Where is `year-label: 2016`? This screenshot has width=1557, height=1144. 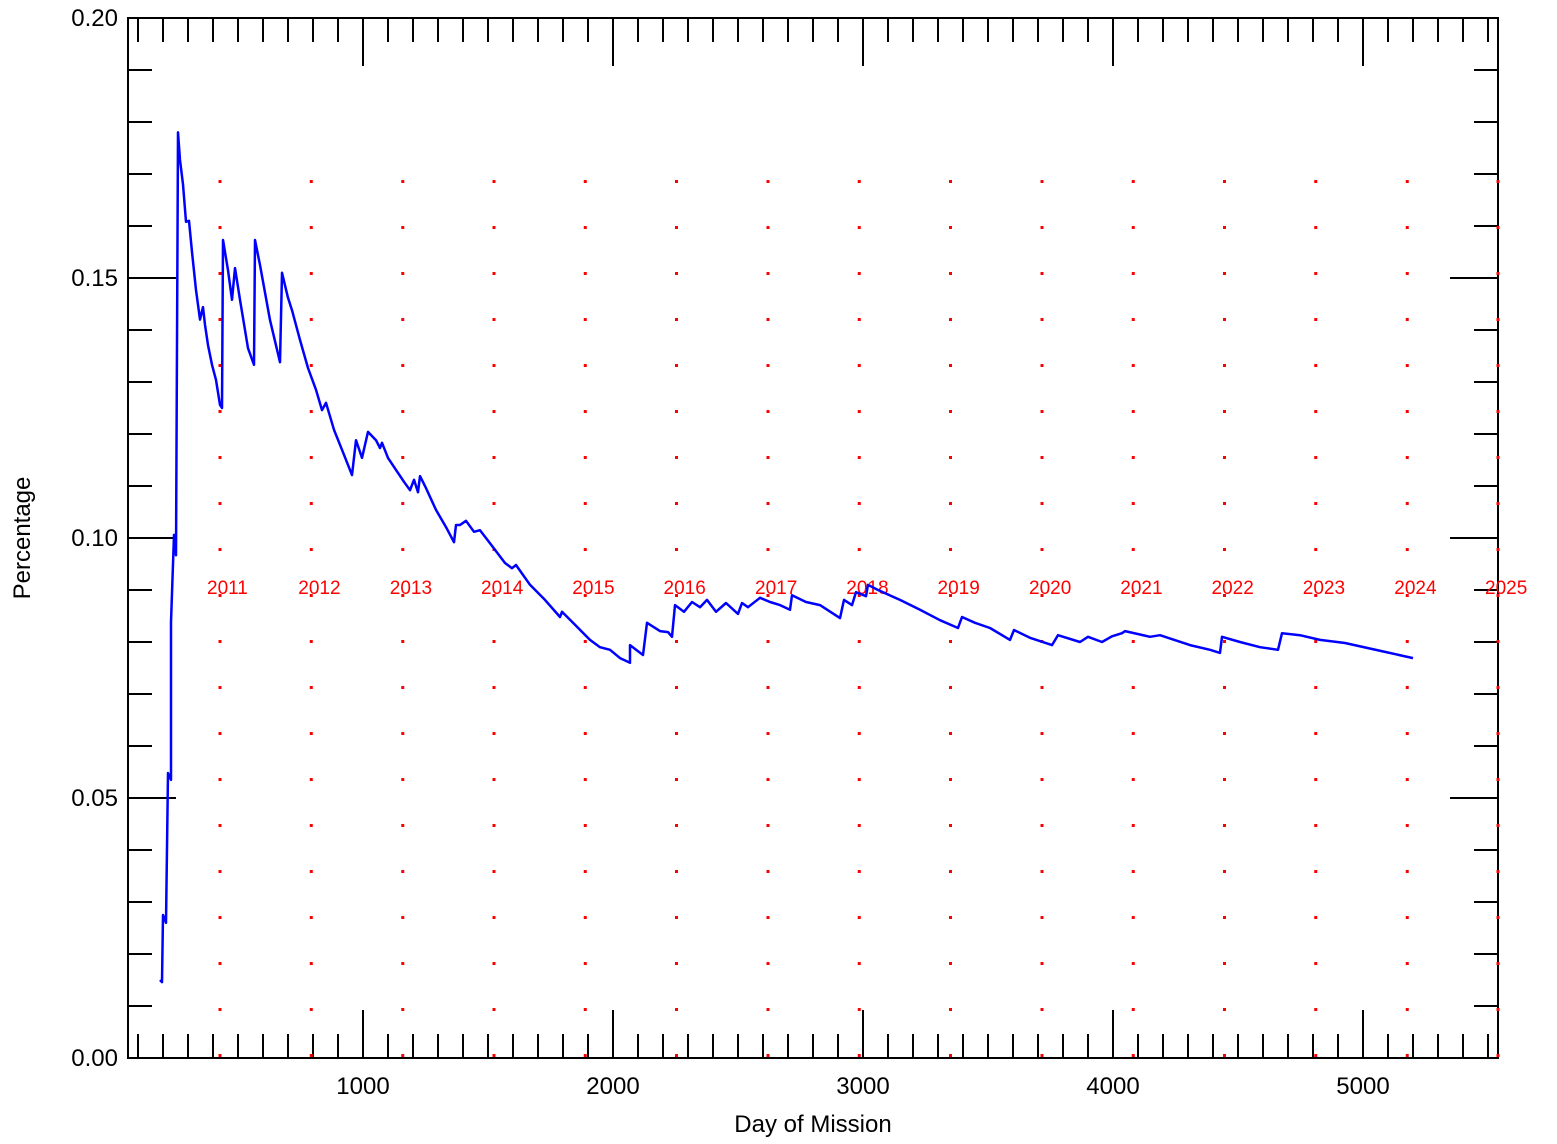 year-label: 2016 is located at coordinates (685, 588).